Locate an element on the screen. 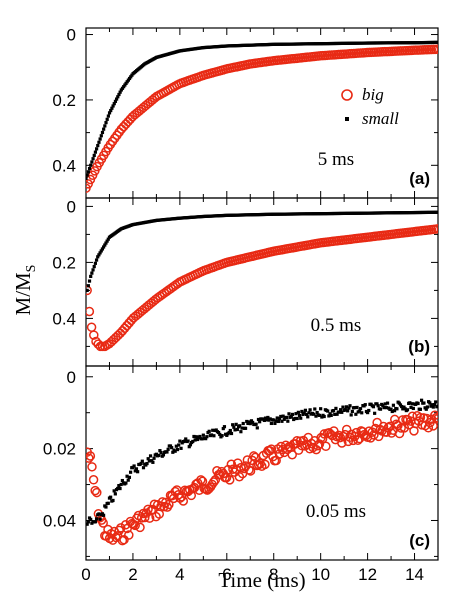 This screenshot has width=470, height=611. panel-letter: (a) is located at coordinates (419, 178).